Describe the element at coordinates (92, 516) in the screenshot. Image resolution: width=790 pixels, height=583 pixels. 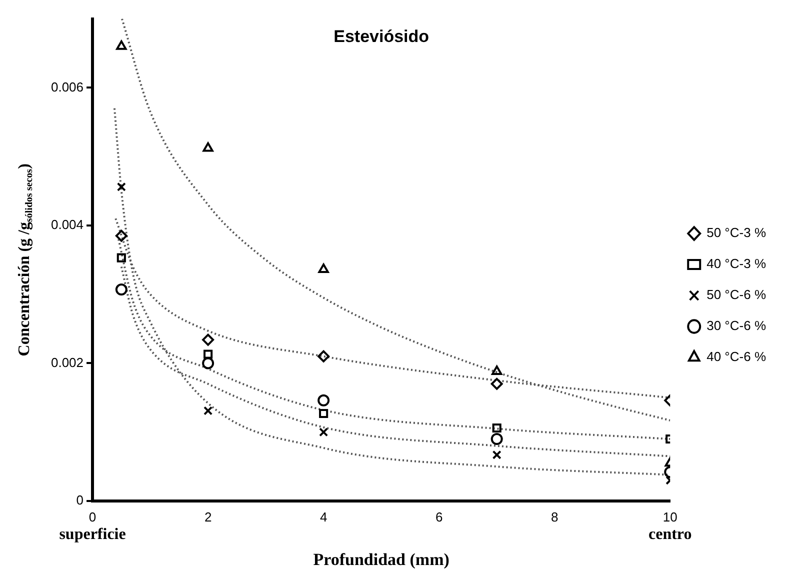
I see `x-tick-label: 0` at that location.